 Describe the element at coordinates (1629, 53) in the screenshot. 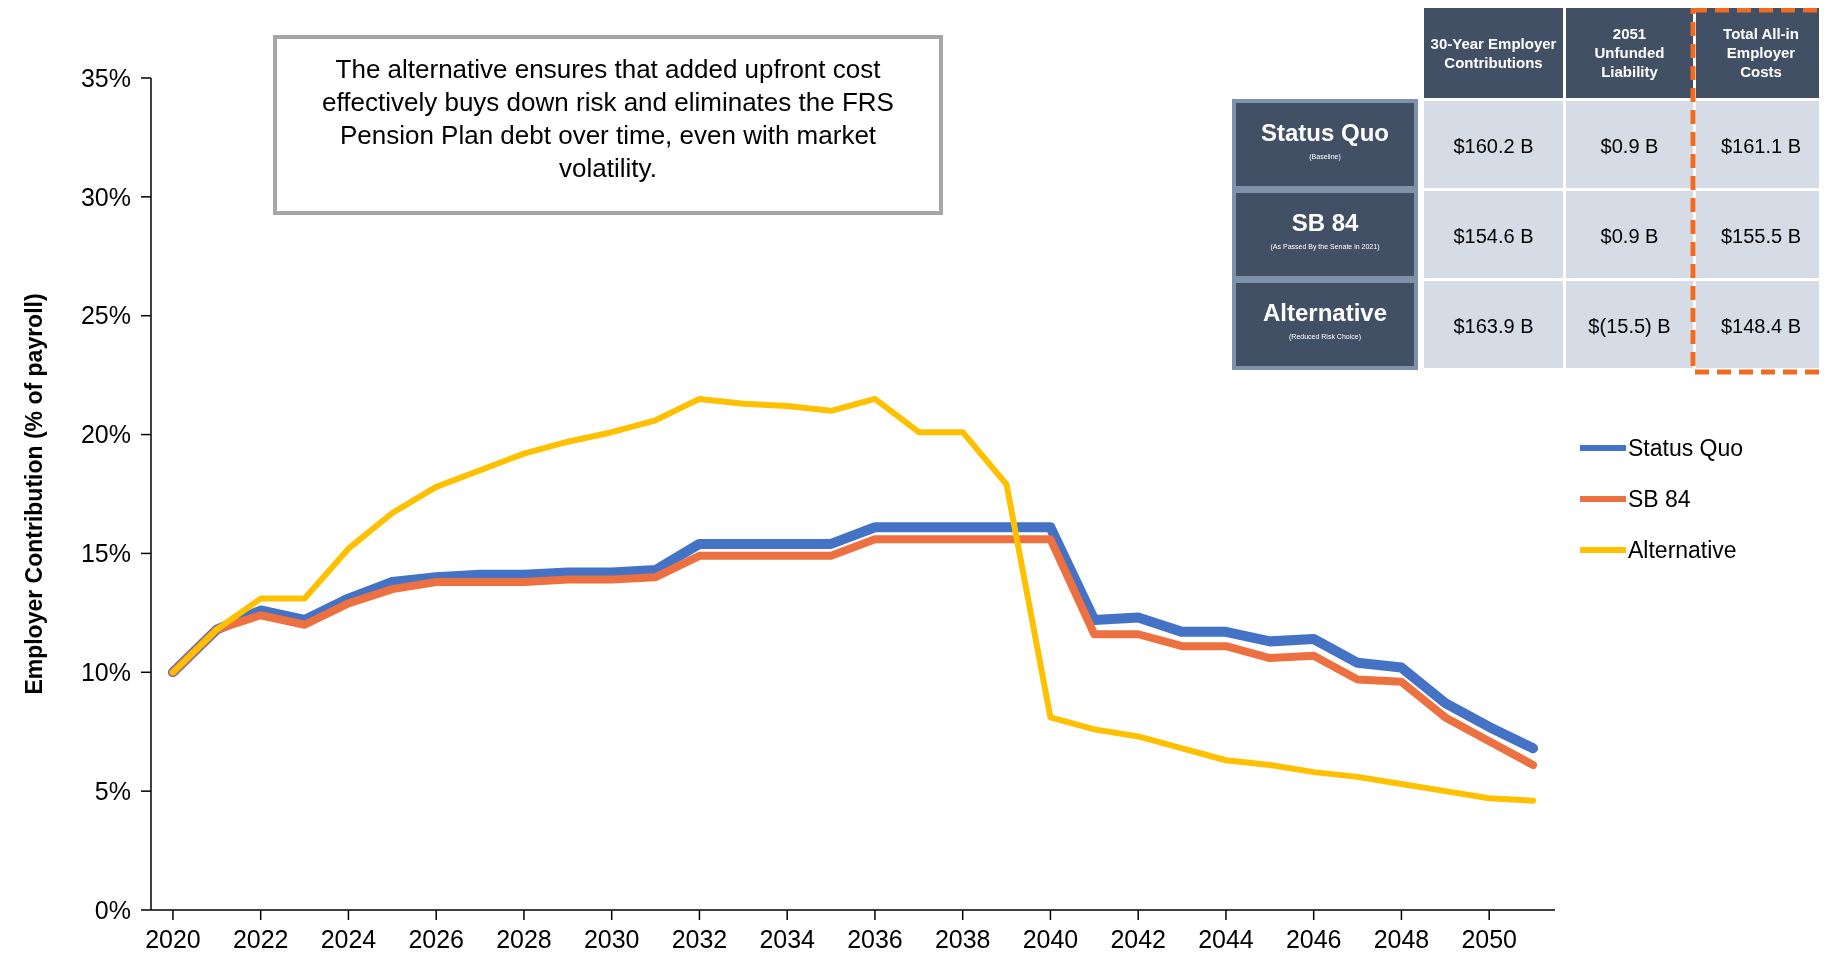

I see `category-label: 2051 Unfunded Liability` at that location.